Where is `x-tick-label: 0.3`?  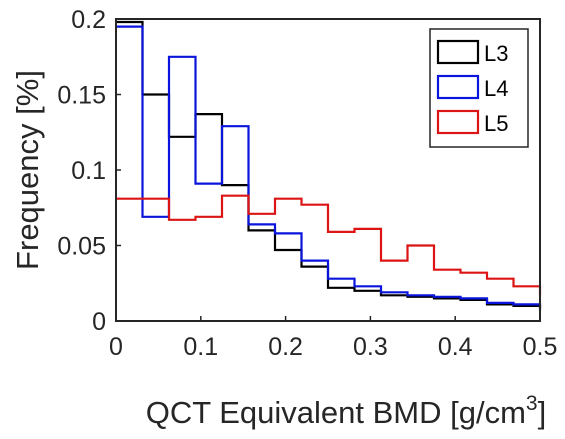 x-tick-label: 0.3 is located at coordinates (370, 347).